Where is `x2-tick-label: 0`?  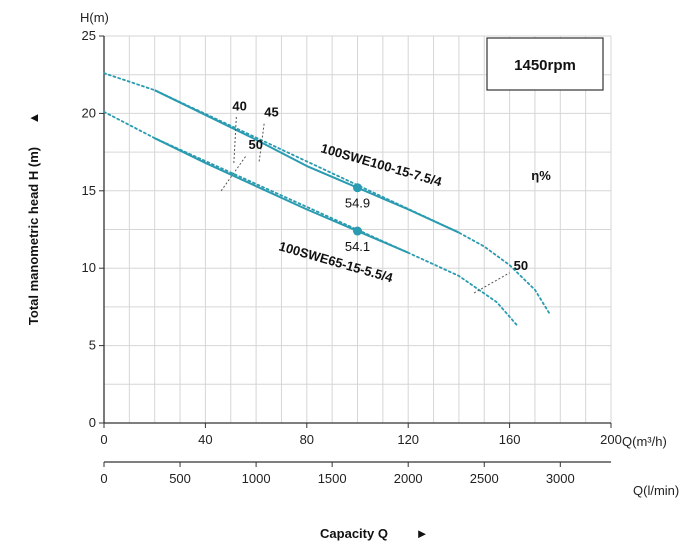
x2-tick-label: 0 is located at coordinates (103, 478).